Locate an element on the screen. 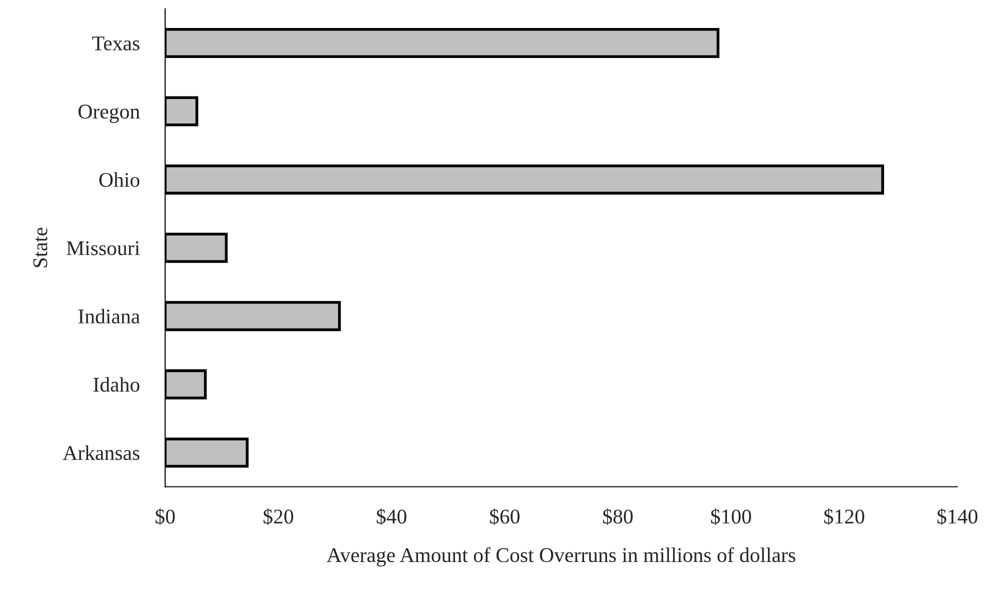 This screenshot has width=989, height=590. y-tick-label: Oregon is located at coordinates (109, 113).